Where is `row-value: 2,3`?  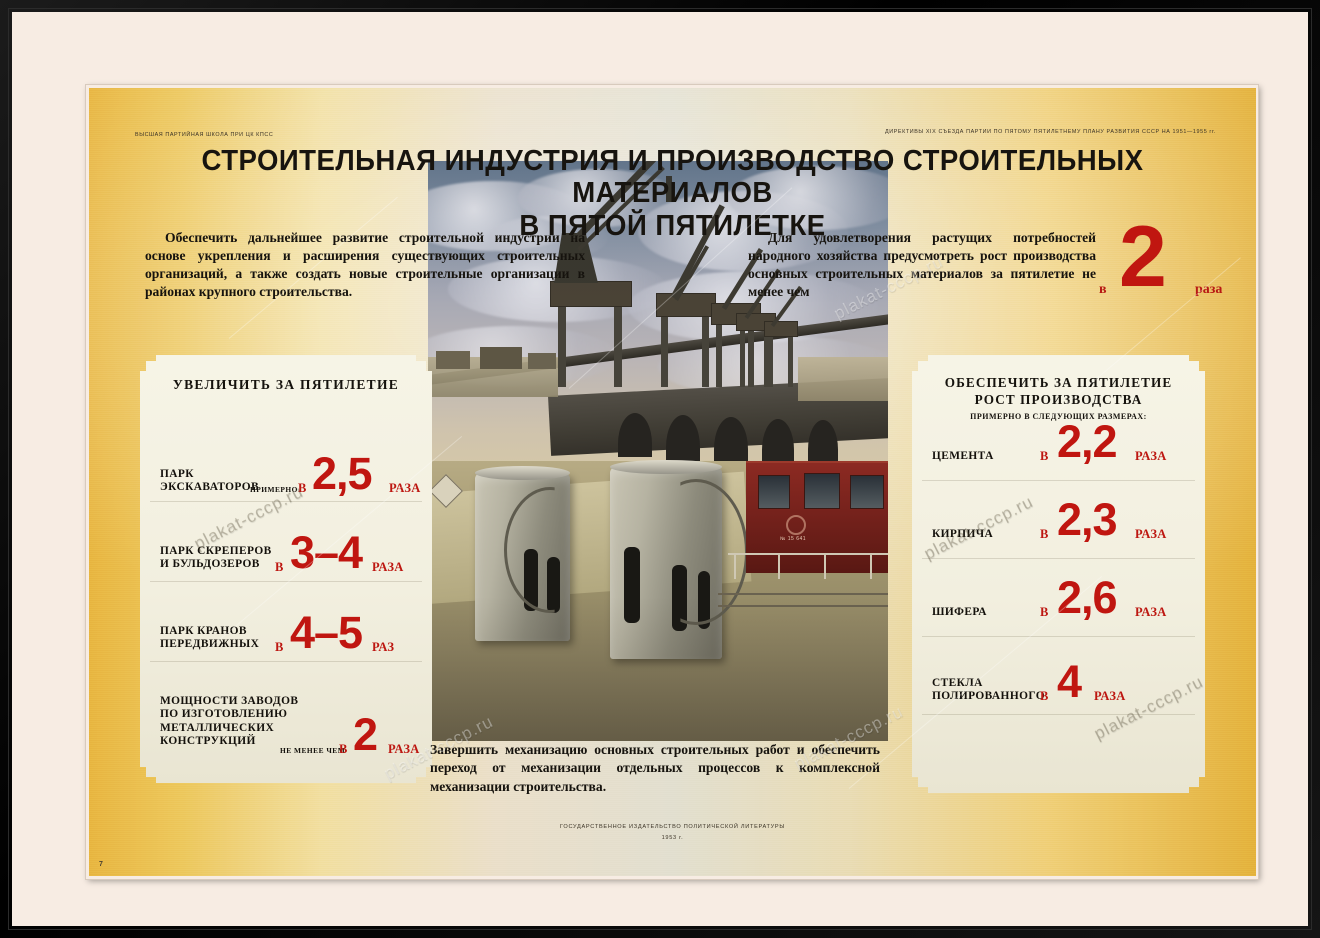 row-value: 2,3 is located at coordinates (1087, 519).